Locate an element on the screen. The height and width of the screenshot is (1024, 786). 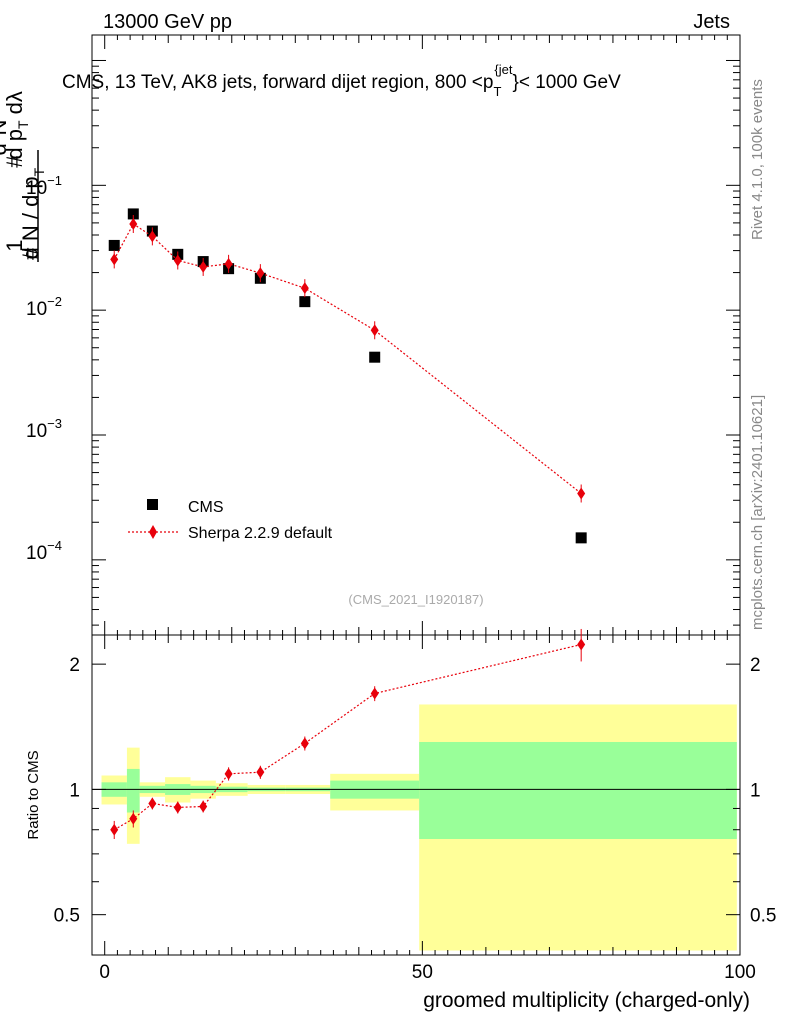
x-axis-label: groomed multiplicity (charged-only) is located at coordinates (586, 1000).